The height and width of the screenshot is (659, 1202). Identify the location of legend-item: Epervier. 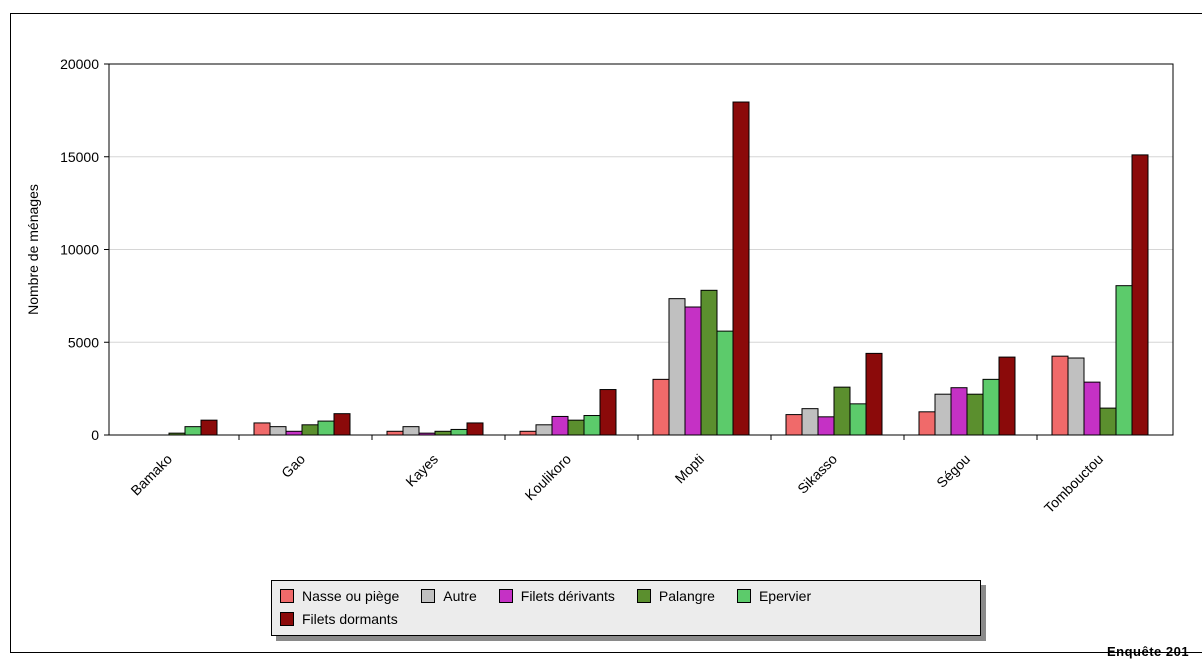
(774, 595).